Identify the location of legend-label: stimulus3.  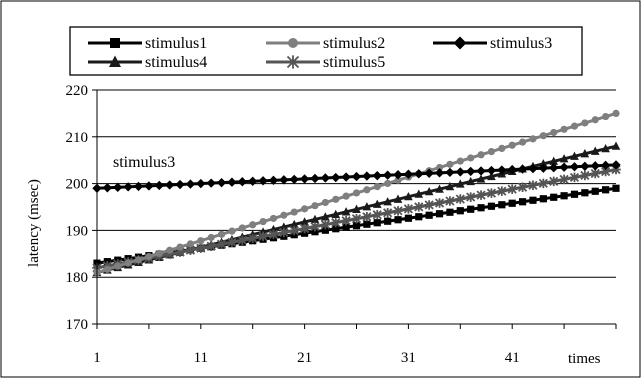
(521, 43).